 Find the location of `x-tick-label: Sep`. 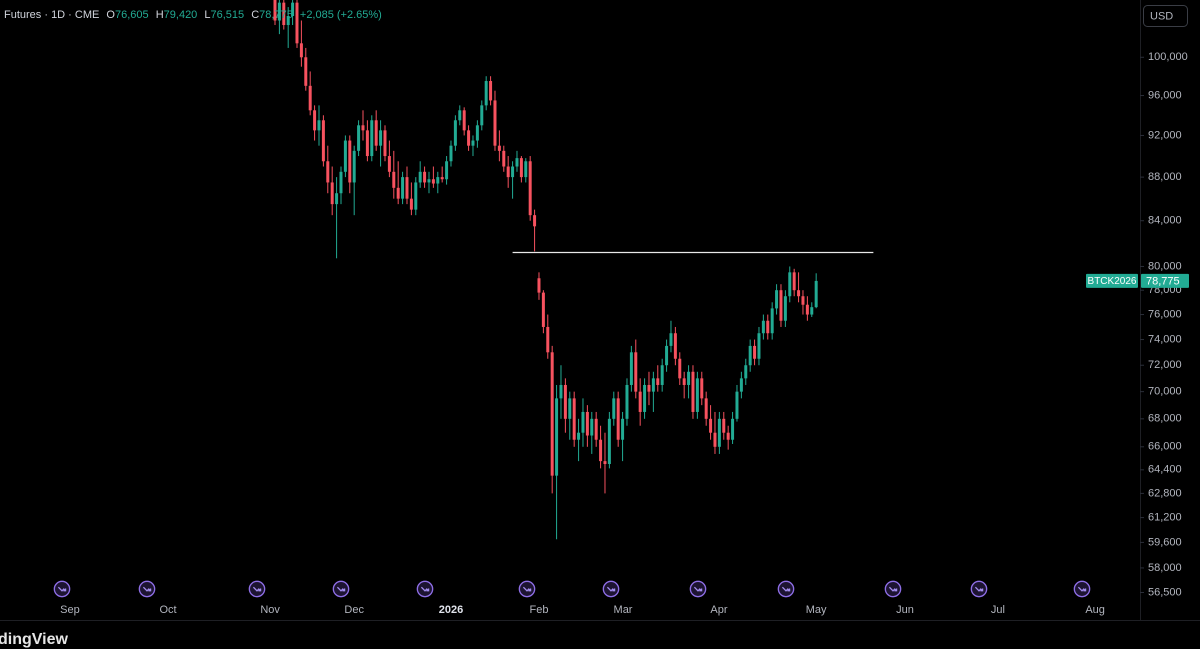

x-tick-label: Sep is located at coordinates (70, 610).